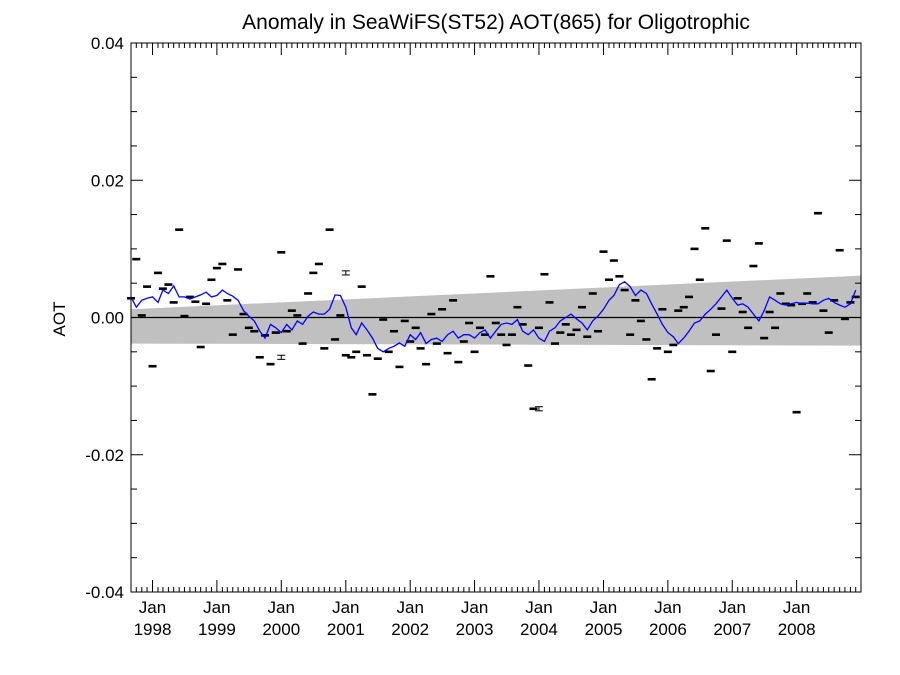 Image resolution: width=900 pixels, height=675 pixels. I want to click on y-axis-label: AOT, so click(59, 319).